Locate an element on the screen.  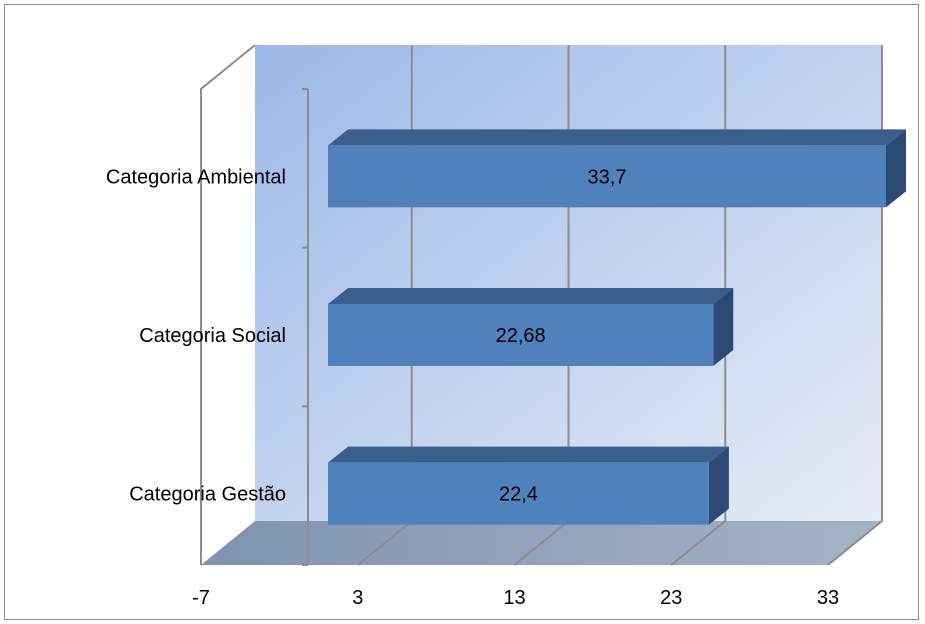
x-tick-label: 33 is located at coordinates (828, 598).